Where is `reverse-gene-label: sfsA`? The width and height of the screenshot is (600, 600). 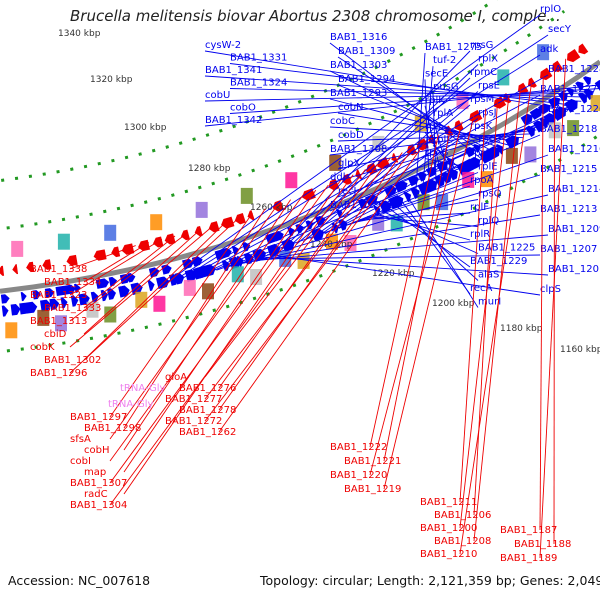
reverse-gene-label: sfsA is located at coordinates (80, 439).